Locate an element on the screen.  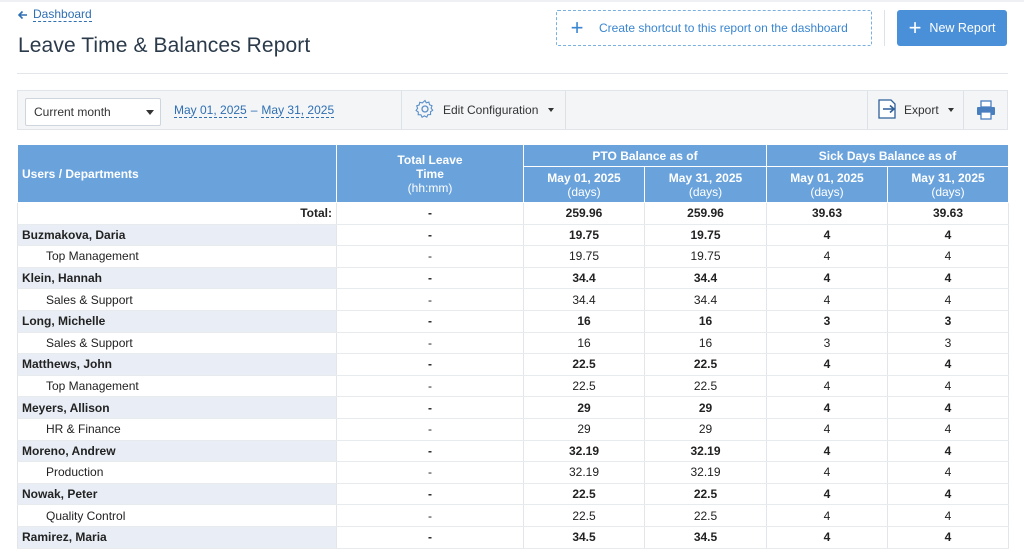
department-row: Quality Control -22.5 22.5 4 4 is located at coordinates (513, 515).